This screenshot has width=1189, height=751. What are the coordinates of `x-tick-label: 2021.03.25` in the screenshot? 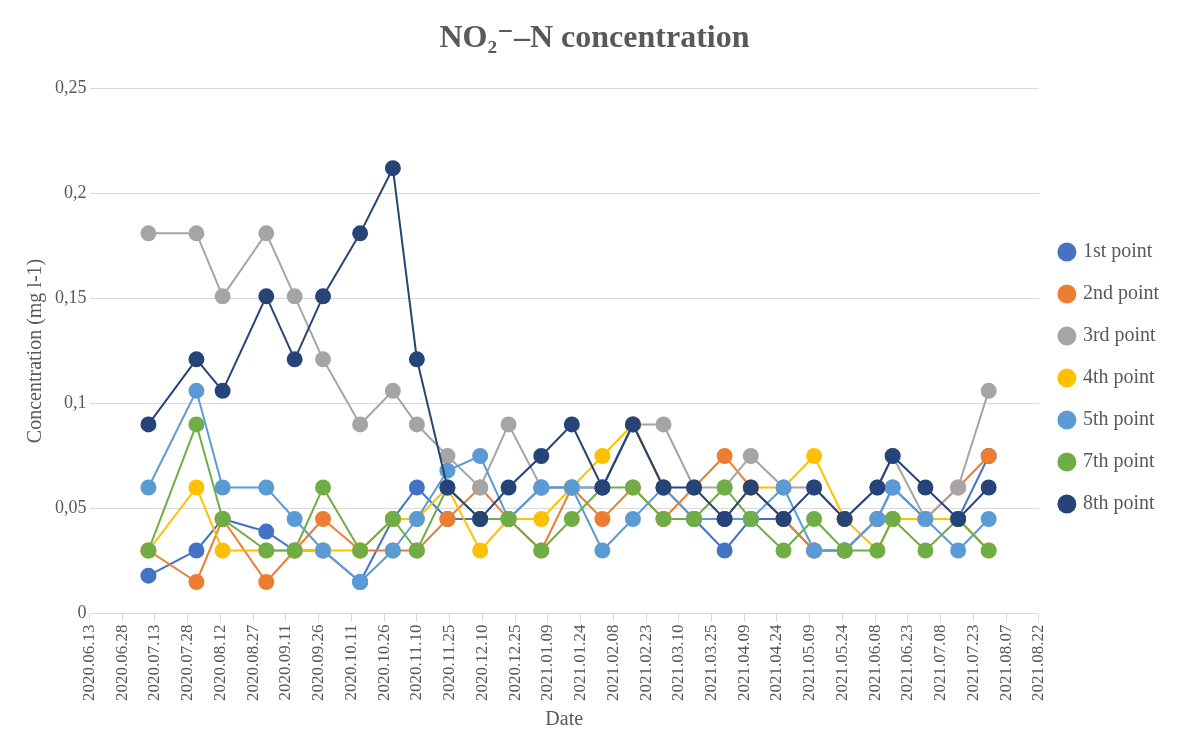 It's located at (710, 662).